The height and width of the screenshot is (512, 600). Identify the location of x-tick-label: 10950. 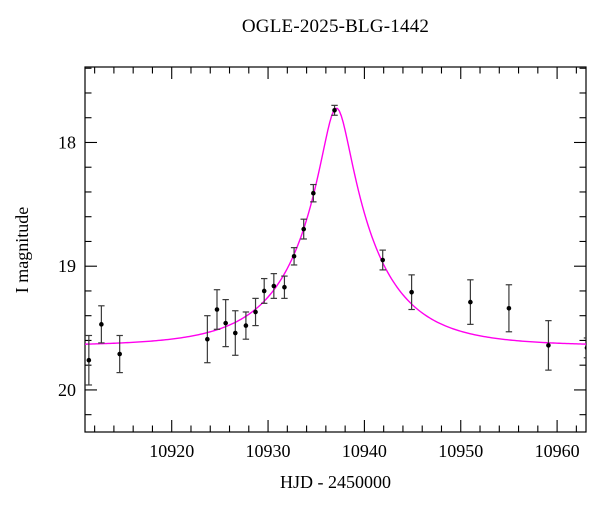
(460, 451).